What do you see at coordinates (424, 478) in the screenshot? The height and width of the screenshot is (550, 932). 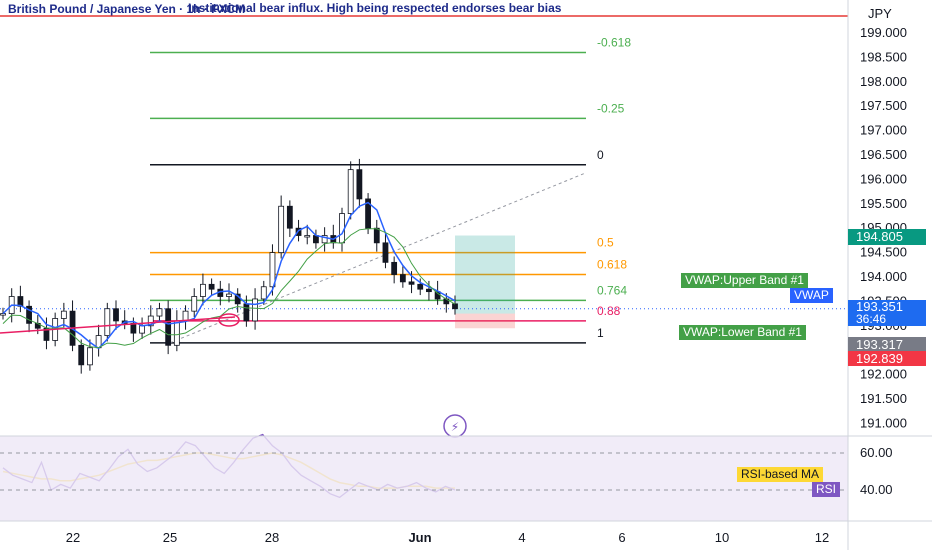 I see `rsi-band-background` at bounding box center [424, 478].